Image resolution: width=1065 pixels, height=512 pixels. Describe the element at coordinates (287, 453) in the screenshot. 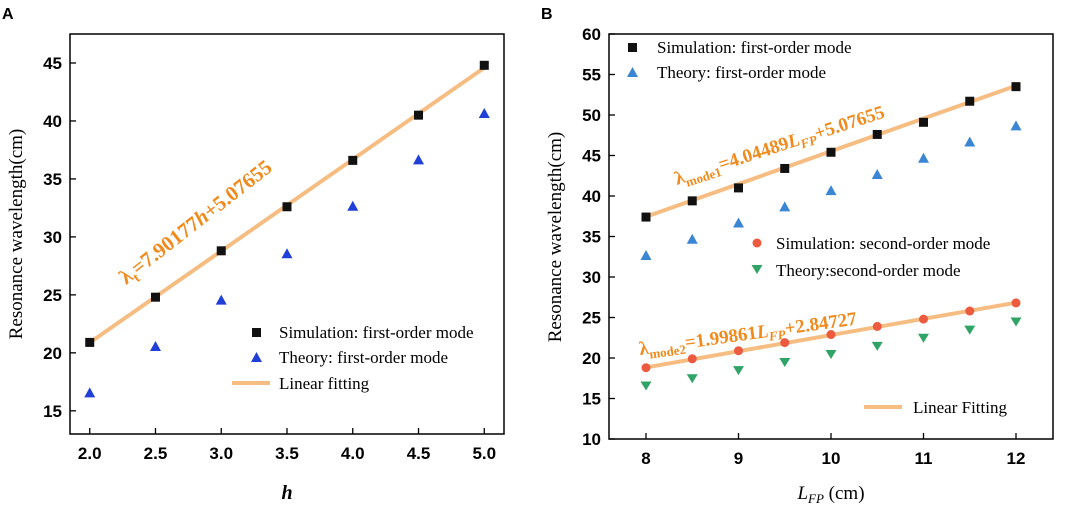

I see `x-tick-label-a: 3.5` at that location.